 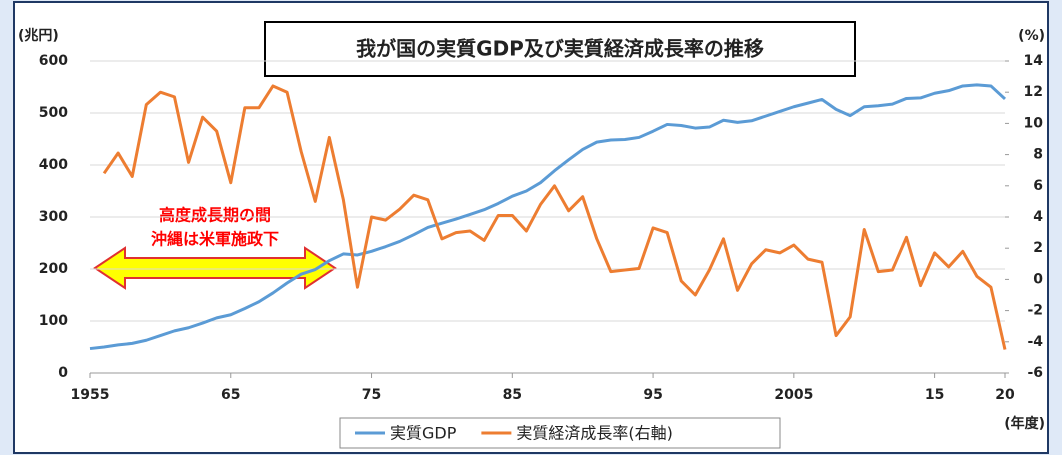 I want to click on annotation: 沖縄は米軍施政下, so click(x=215, y=239).